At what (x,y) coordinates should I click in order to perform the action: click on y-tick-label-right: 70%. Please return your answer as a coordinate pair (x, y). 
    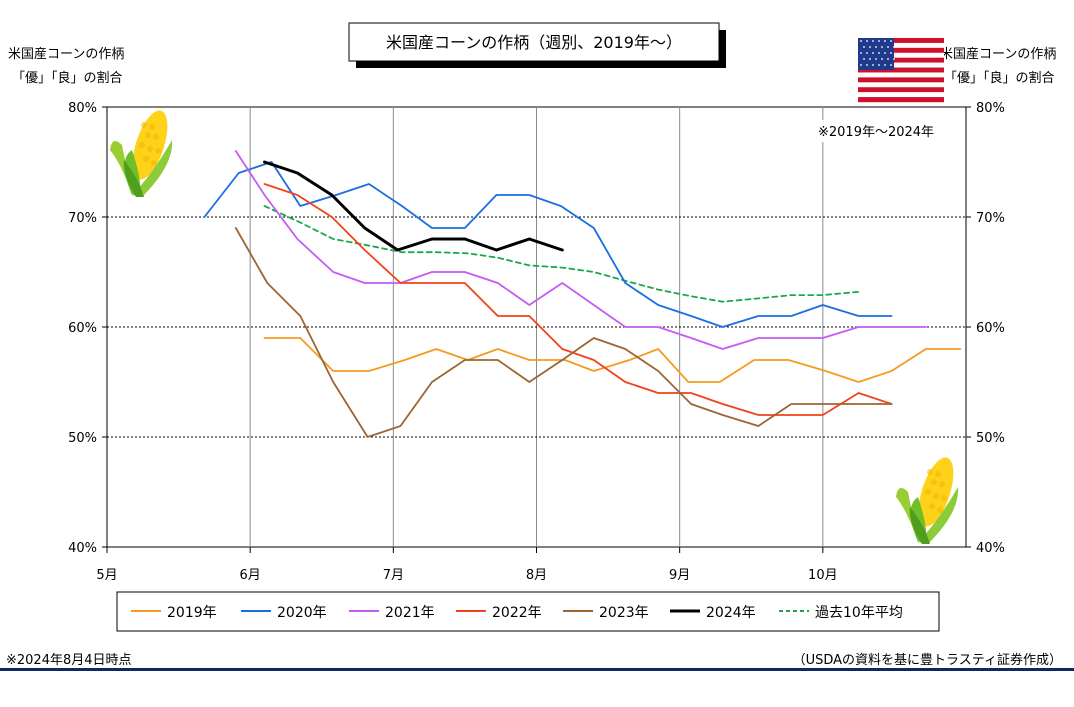
    Looking at the image, I should click on (990, 218).